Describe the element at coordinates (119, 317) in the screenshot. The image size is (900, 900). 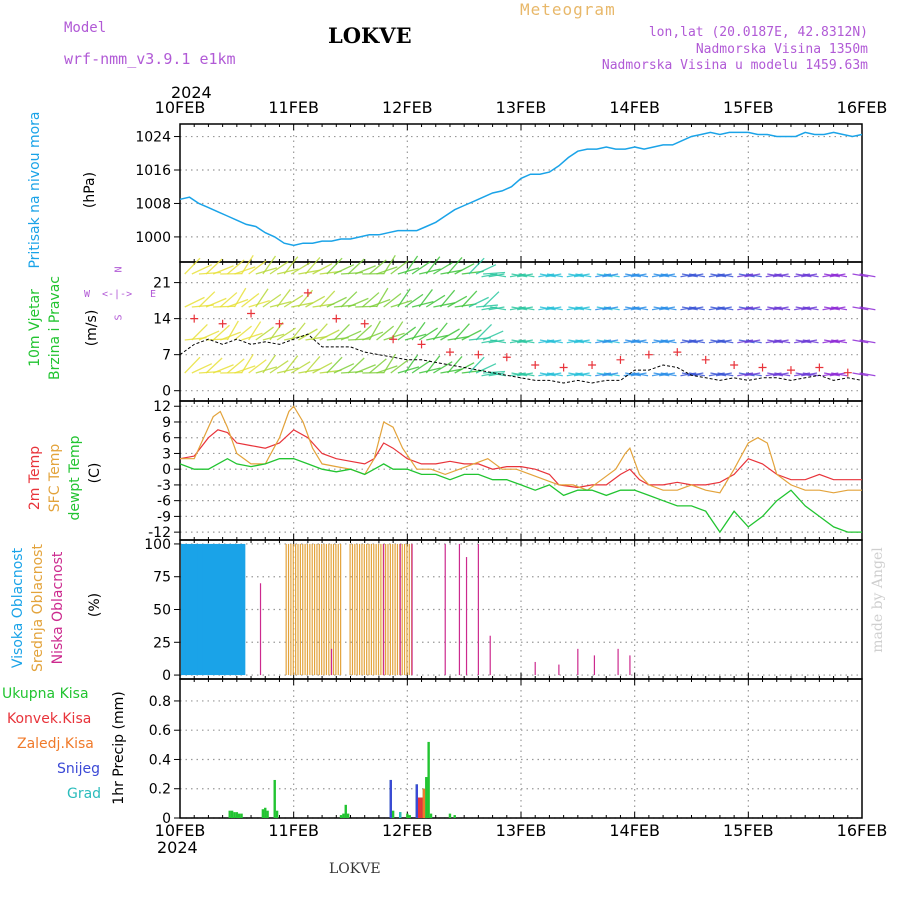
I see `compass-south: S` at that location.